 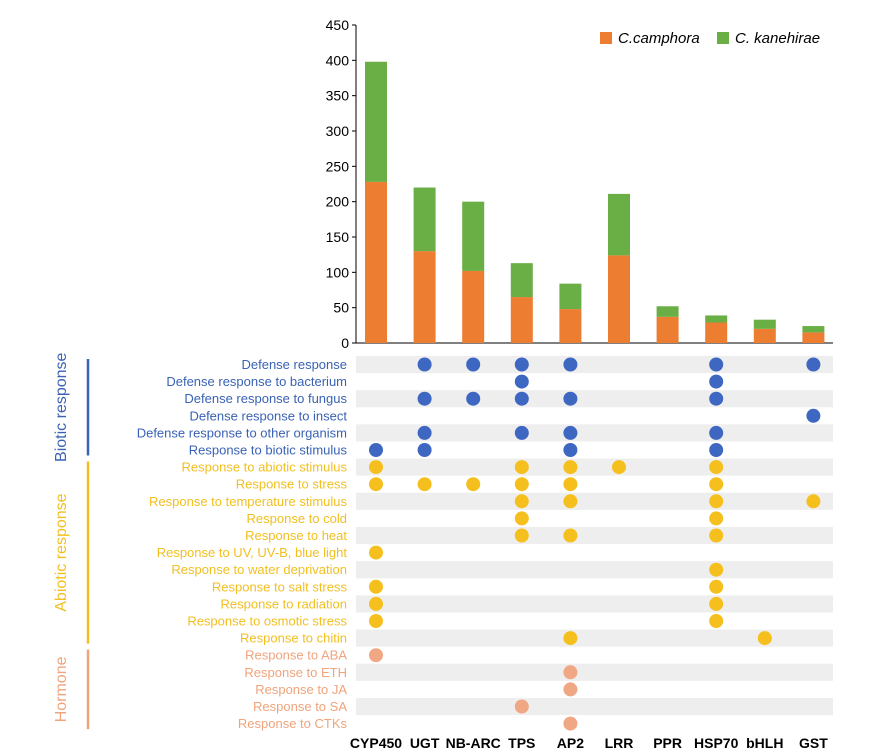 I want to click on y-tick-label: 150, so click(x=338, y=237).